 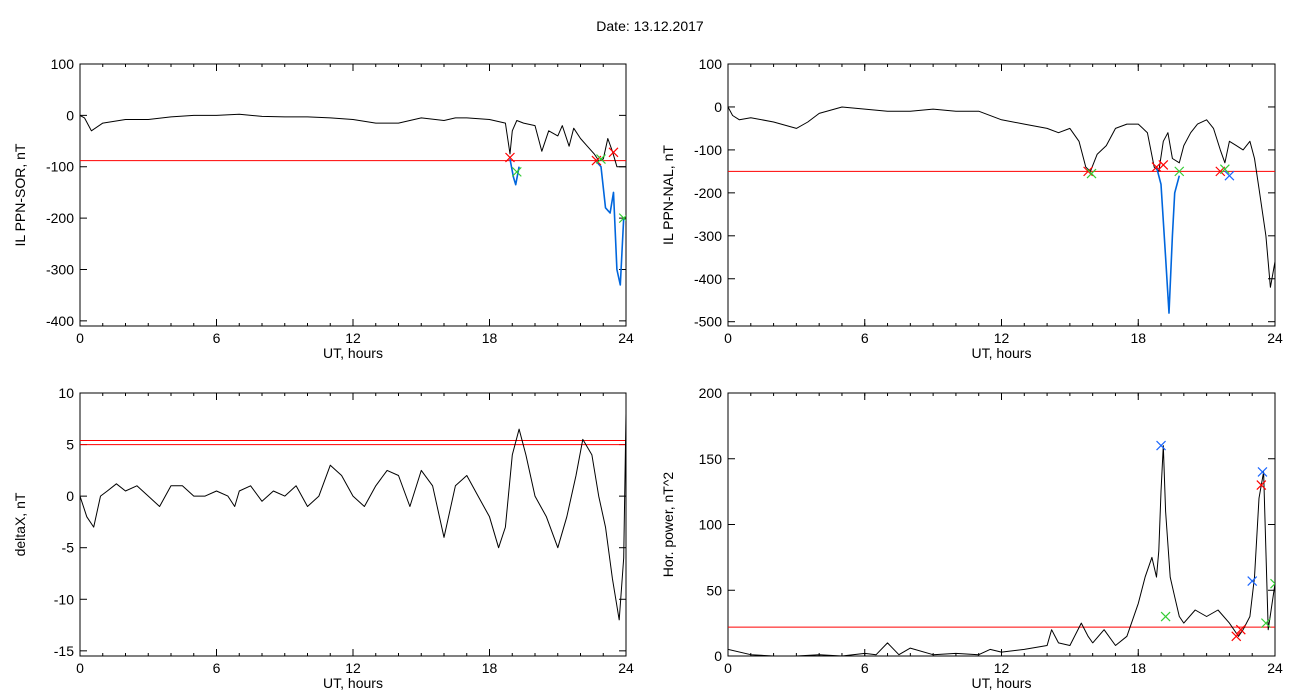 What do you see at coordinates (668, 525) in the screenshot?
I see `y-axis-label: Hor. power, nT^2` at bounding box center [668, 525].